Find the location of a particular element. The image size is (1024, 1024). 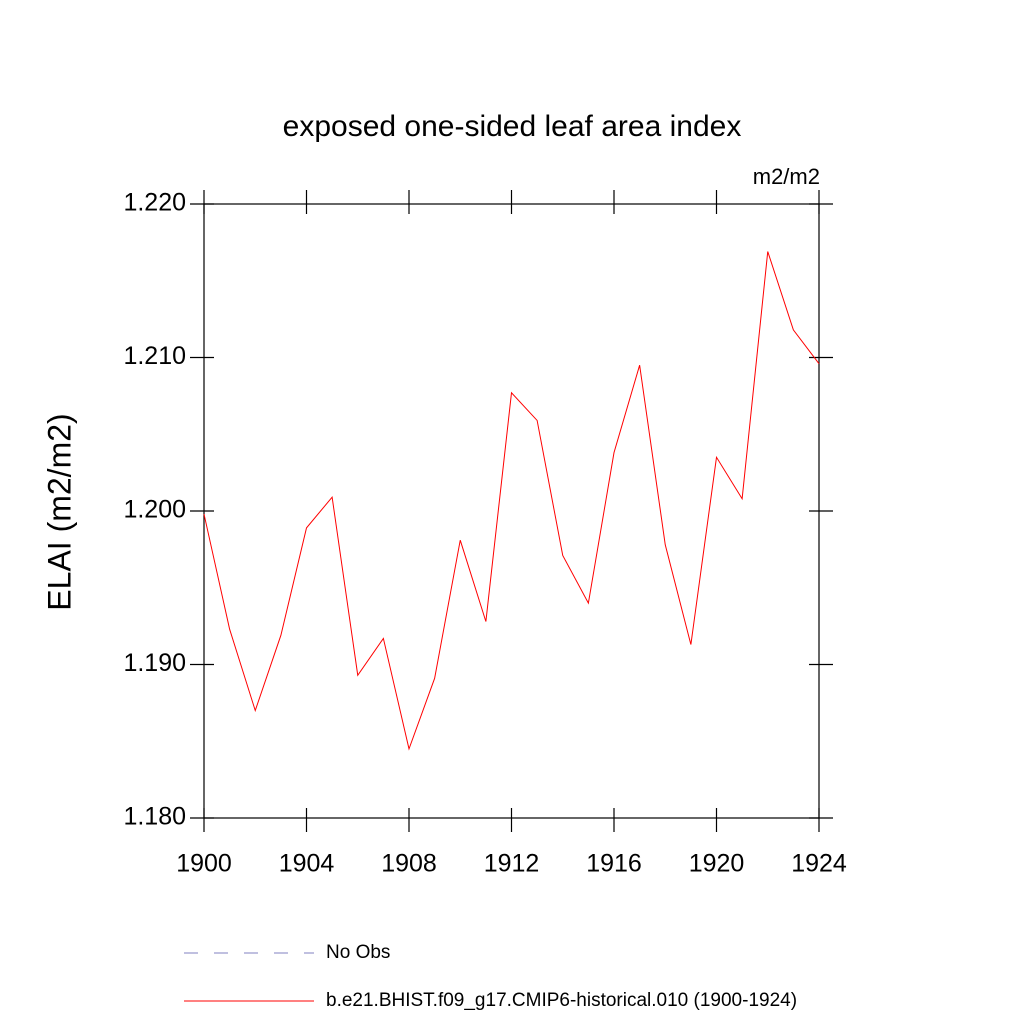

x-tick-label: 1920 is located at coordinates (717, 864).